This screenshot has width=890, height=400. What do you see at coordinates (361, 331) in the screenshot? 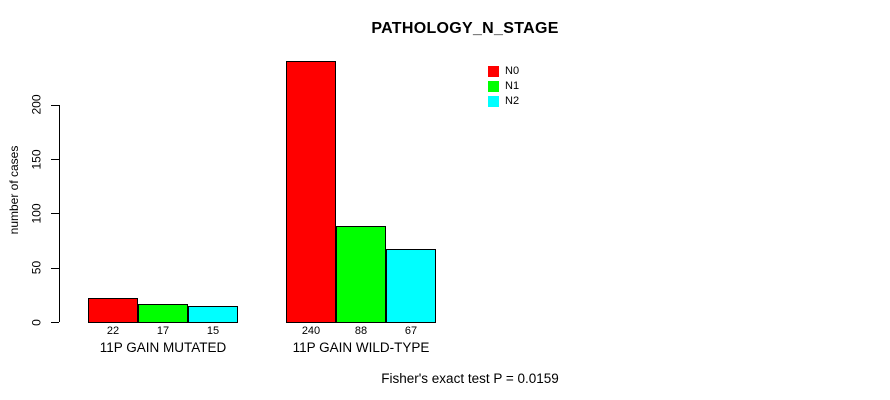
I see `bar-value-label: 88` at bounding box center [361, 331].